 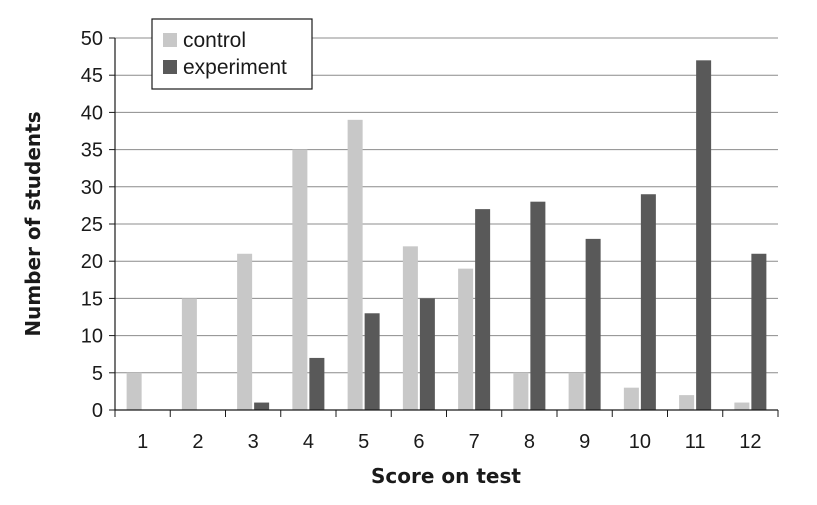 I want to click on x-axis-title: Score on test, so click(x=446, y=476).